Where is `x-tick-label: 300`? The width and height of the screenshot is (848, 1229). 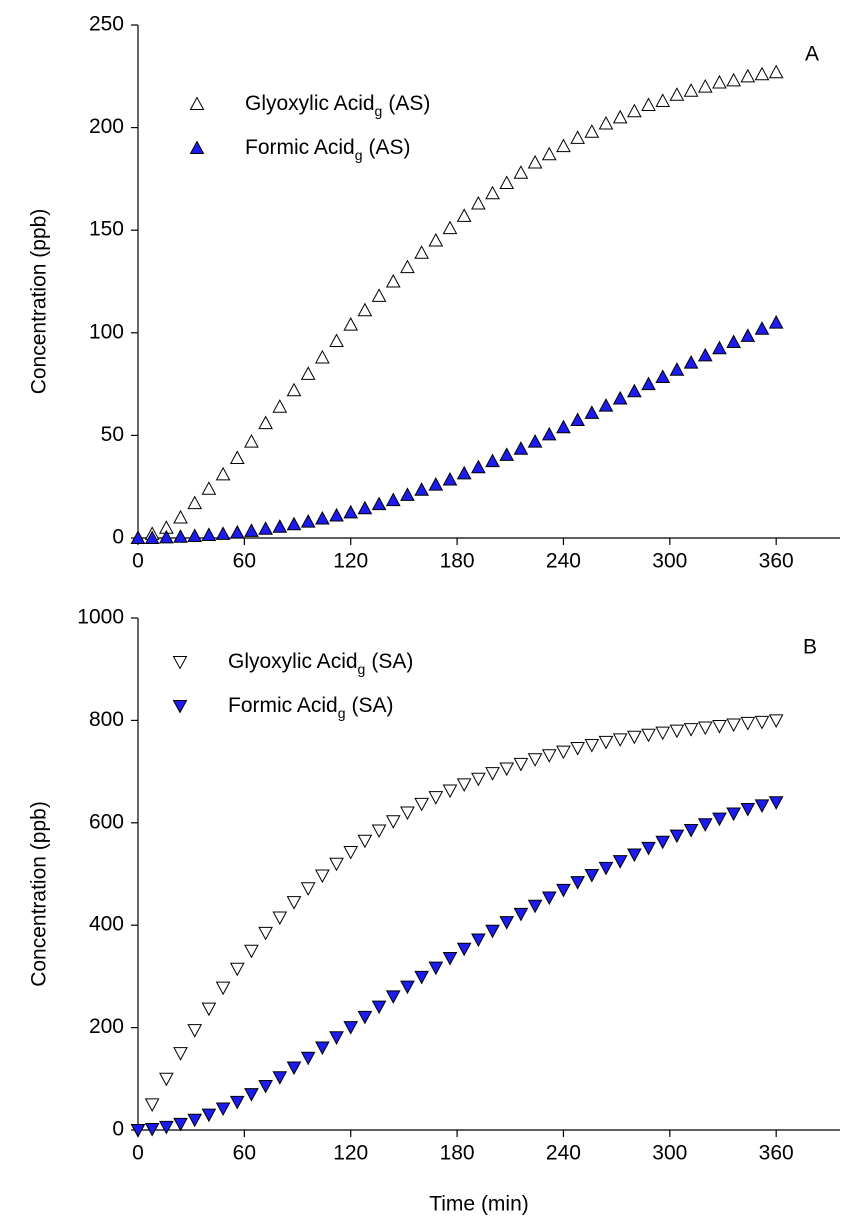
x-tick-label: 300 is located at coordinates (669, 561).